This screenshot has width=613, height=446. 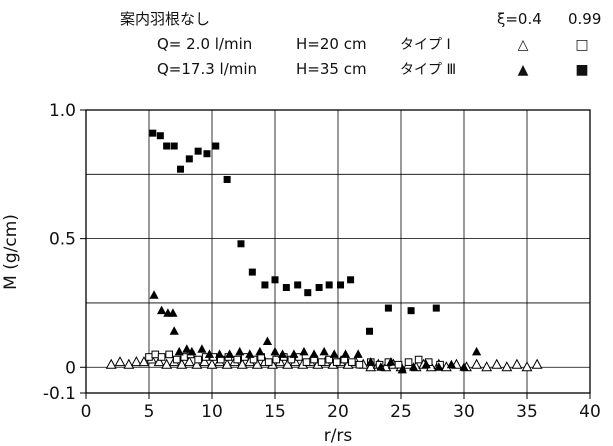 What do you see at coordinates (464, 412) in the screenshot?
I see `x-tick-label: 30` at bounding box center [464, 412].